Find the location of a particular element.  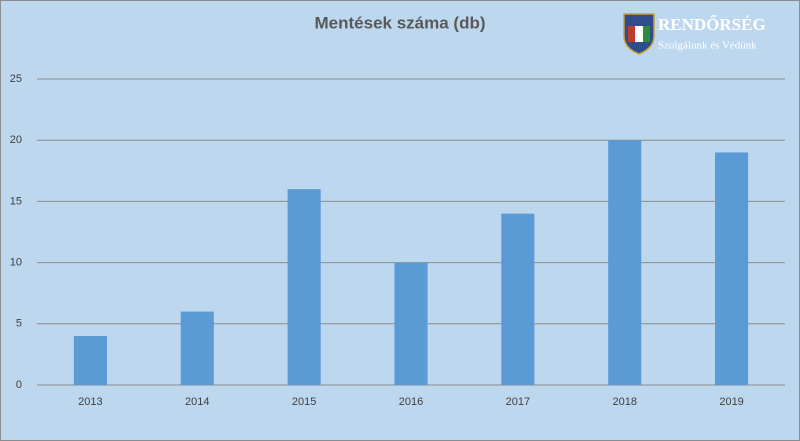

x-tick-label: 2016 is located at coordinates (411, 402).